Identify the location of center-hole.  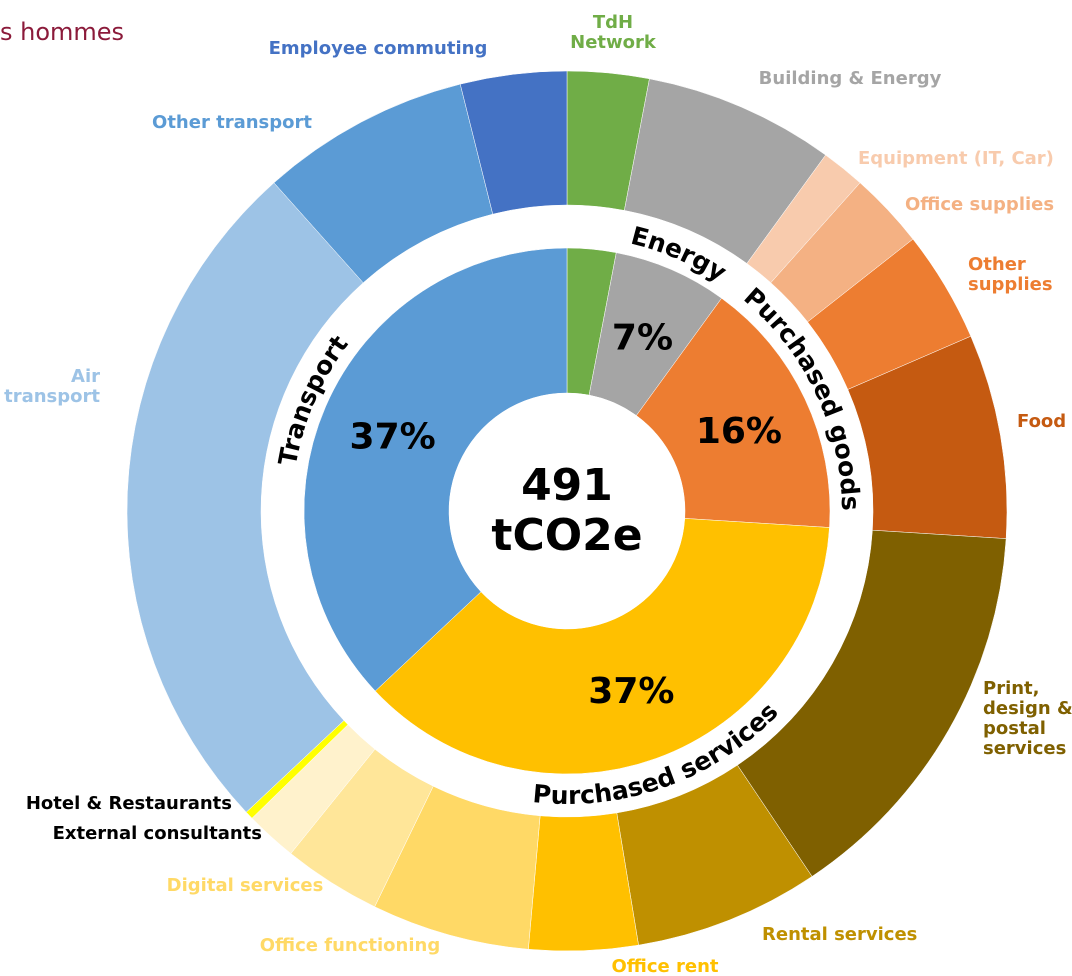
(567, 511).